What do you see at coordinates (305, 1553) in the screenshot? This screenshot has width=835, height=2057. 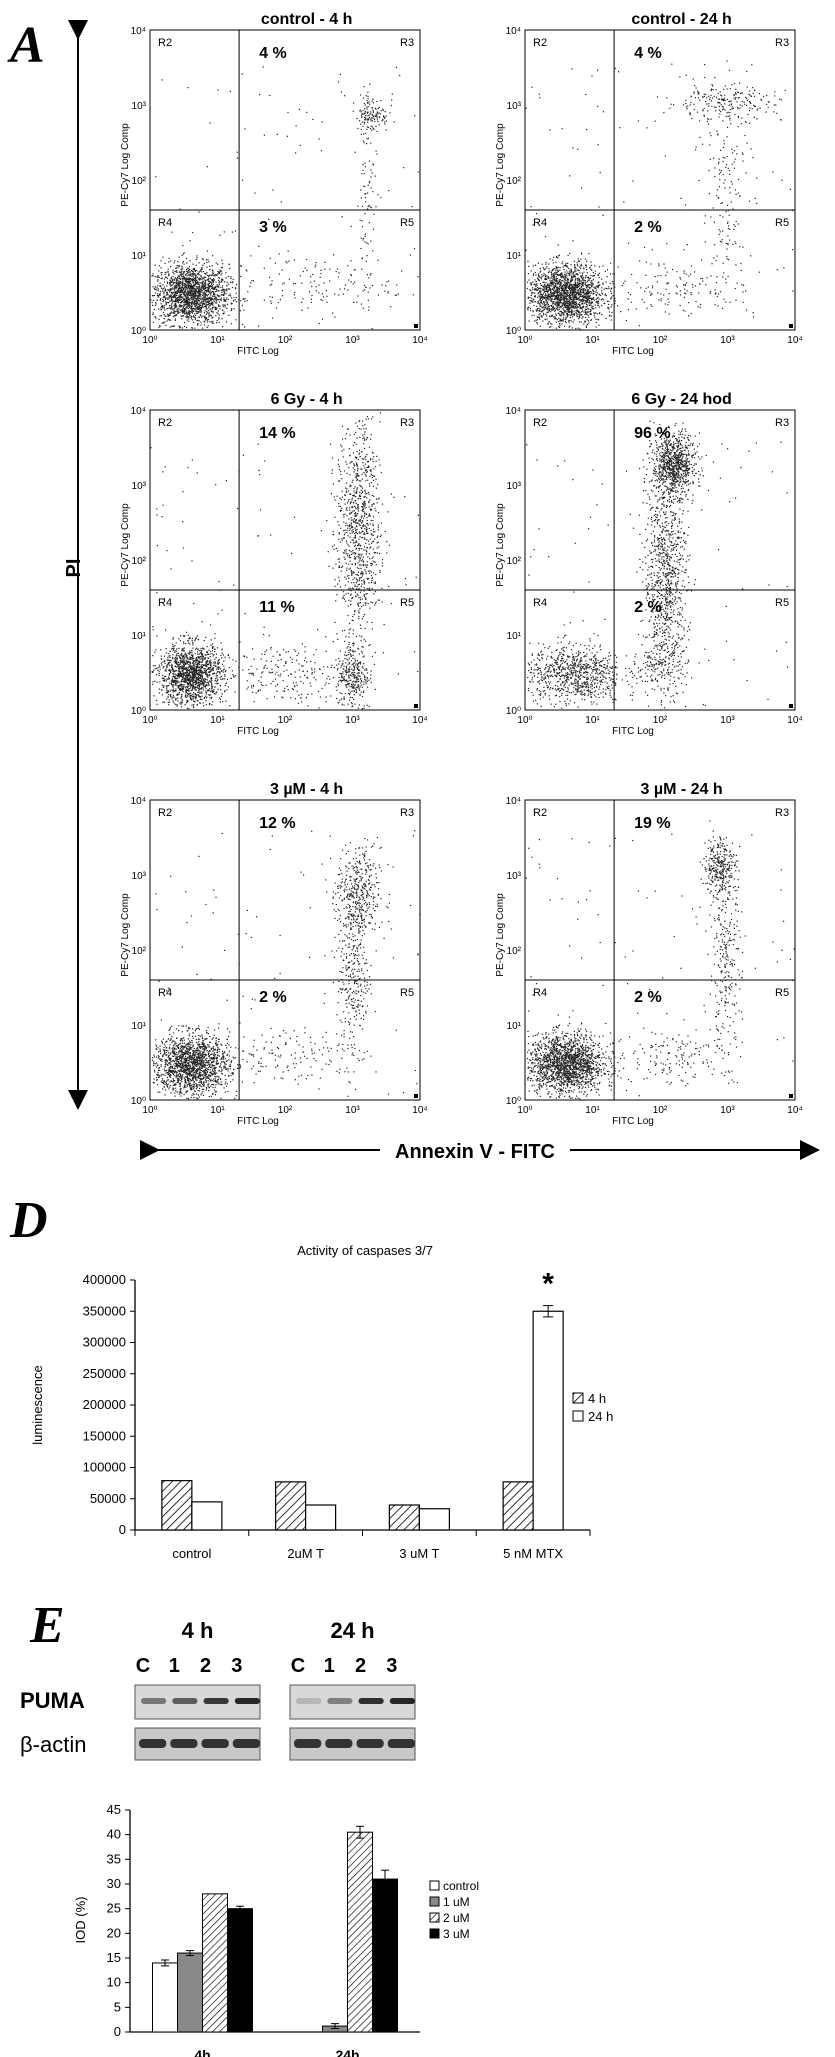 I see `x-category-label: 2uM T` at bounding box center [305, 1553].